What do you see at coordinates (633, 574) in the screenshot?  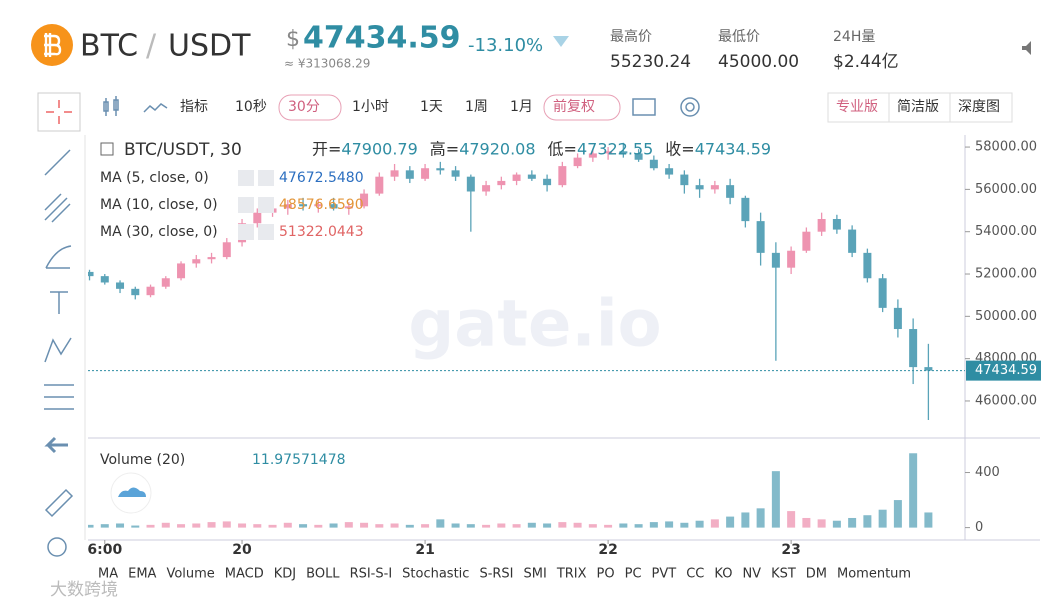 I see `indicator-tab: PC` at bounding box center [633, 574].